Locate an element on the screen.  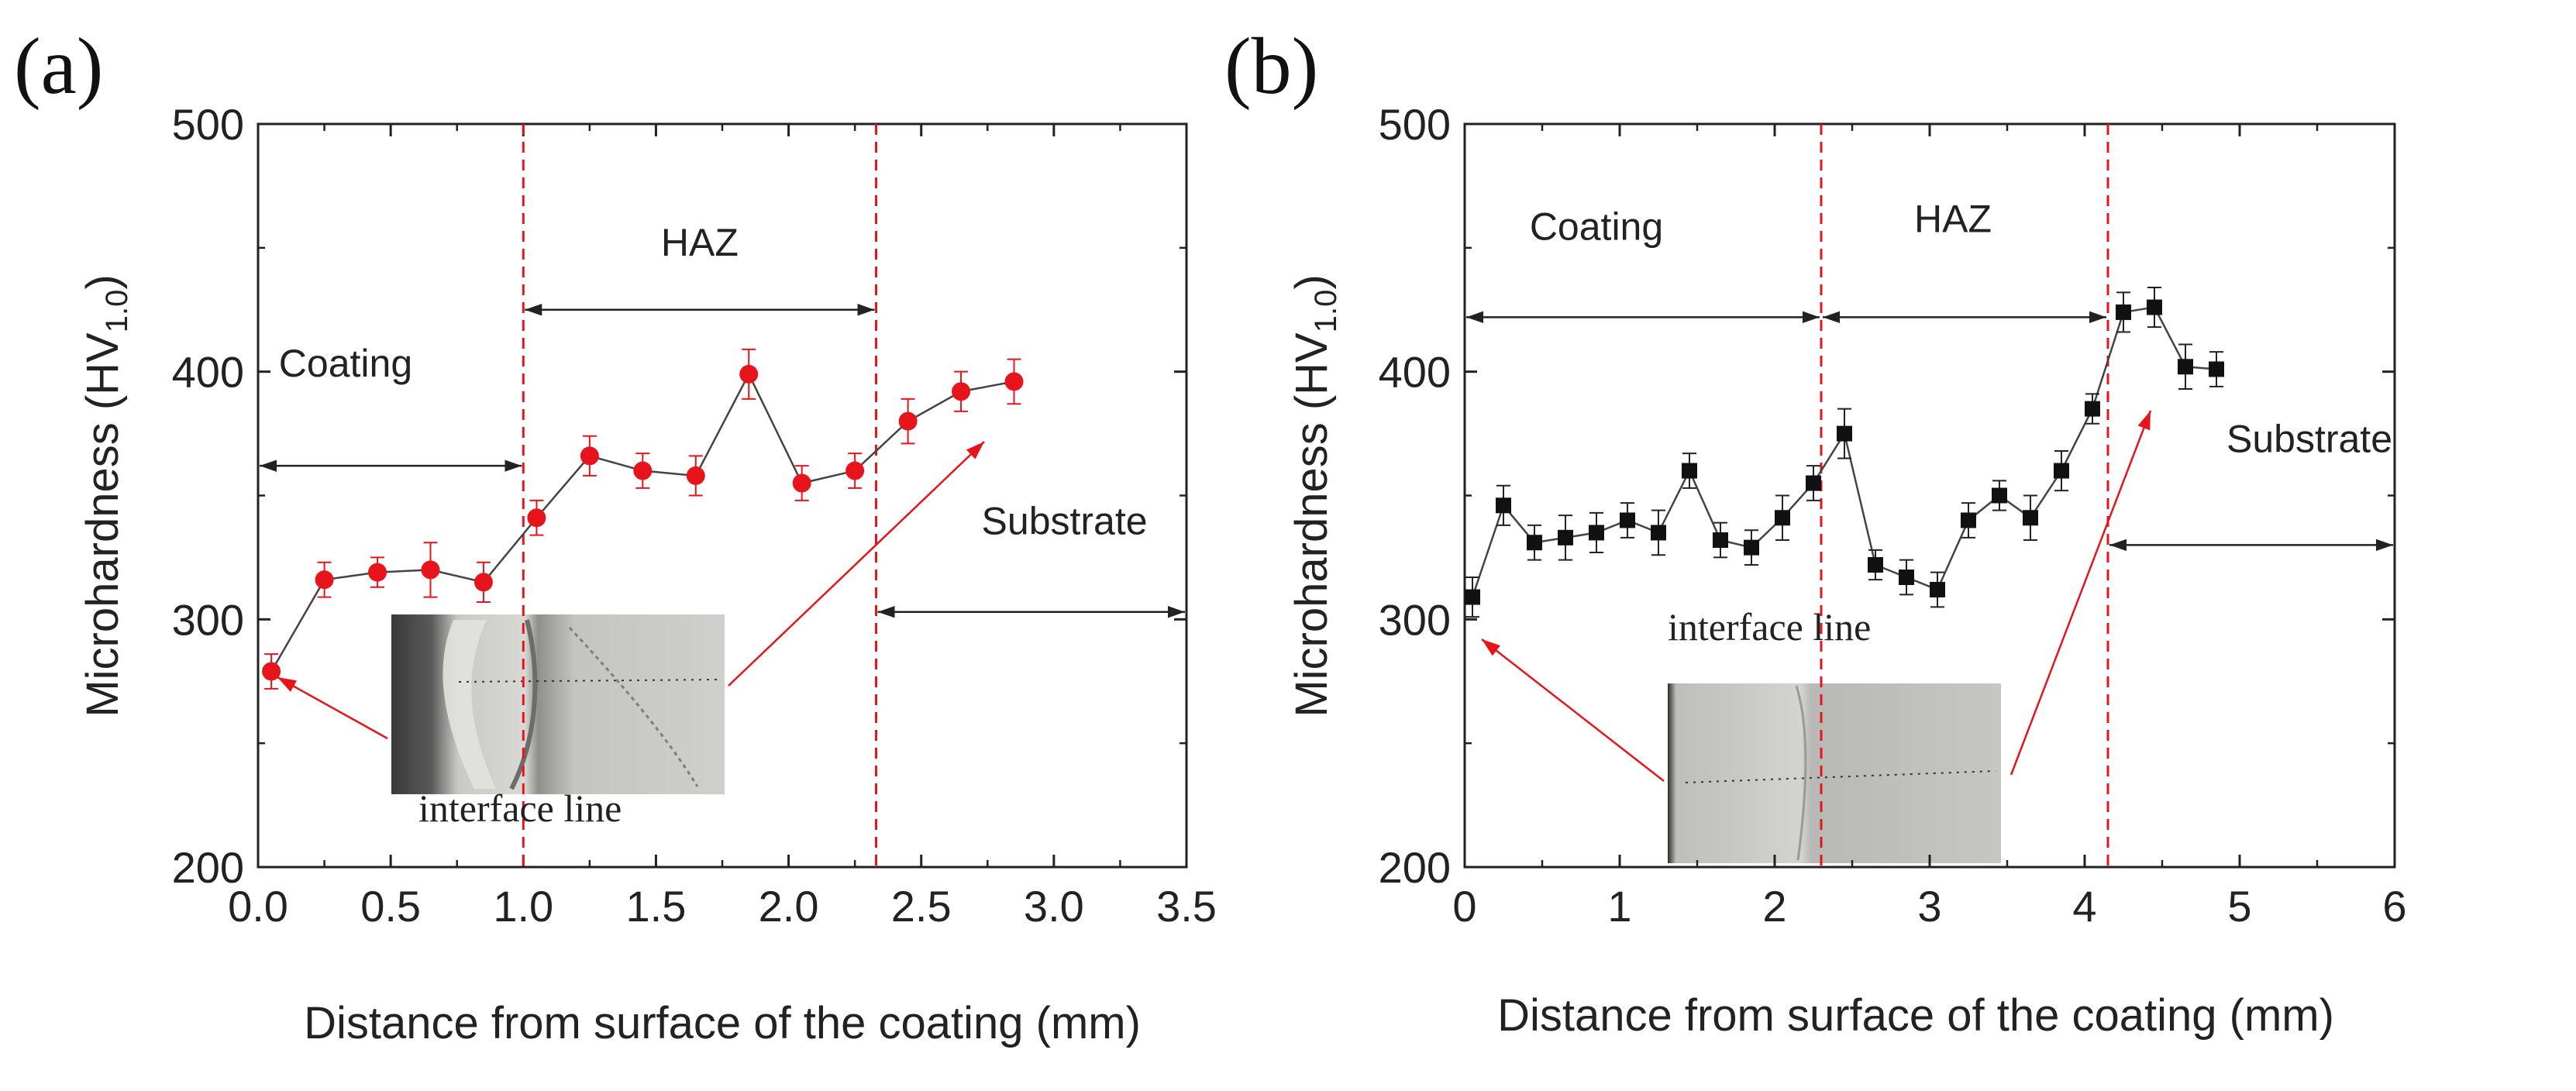
x-tick-label: 0.5 is located at coordinates (390, 906).